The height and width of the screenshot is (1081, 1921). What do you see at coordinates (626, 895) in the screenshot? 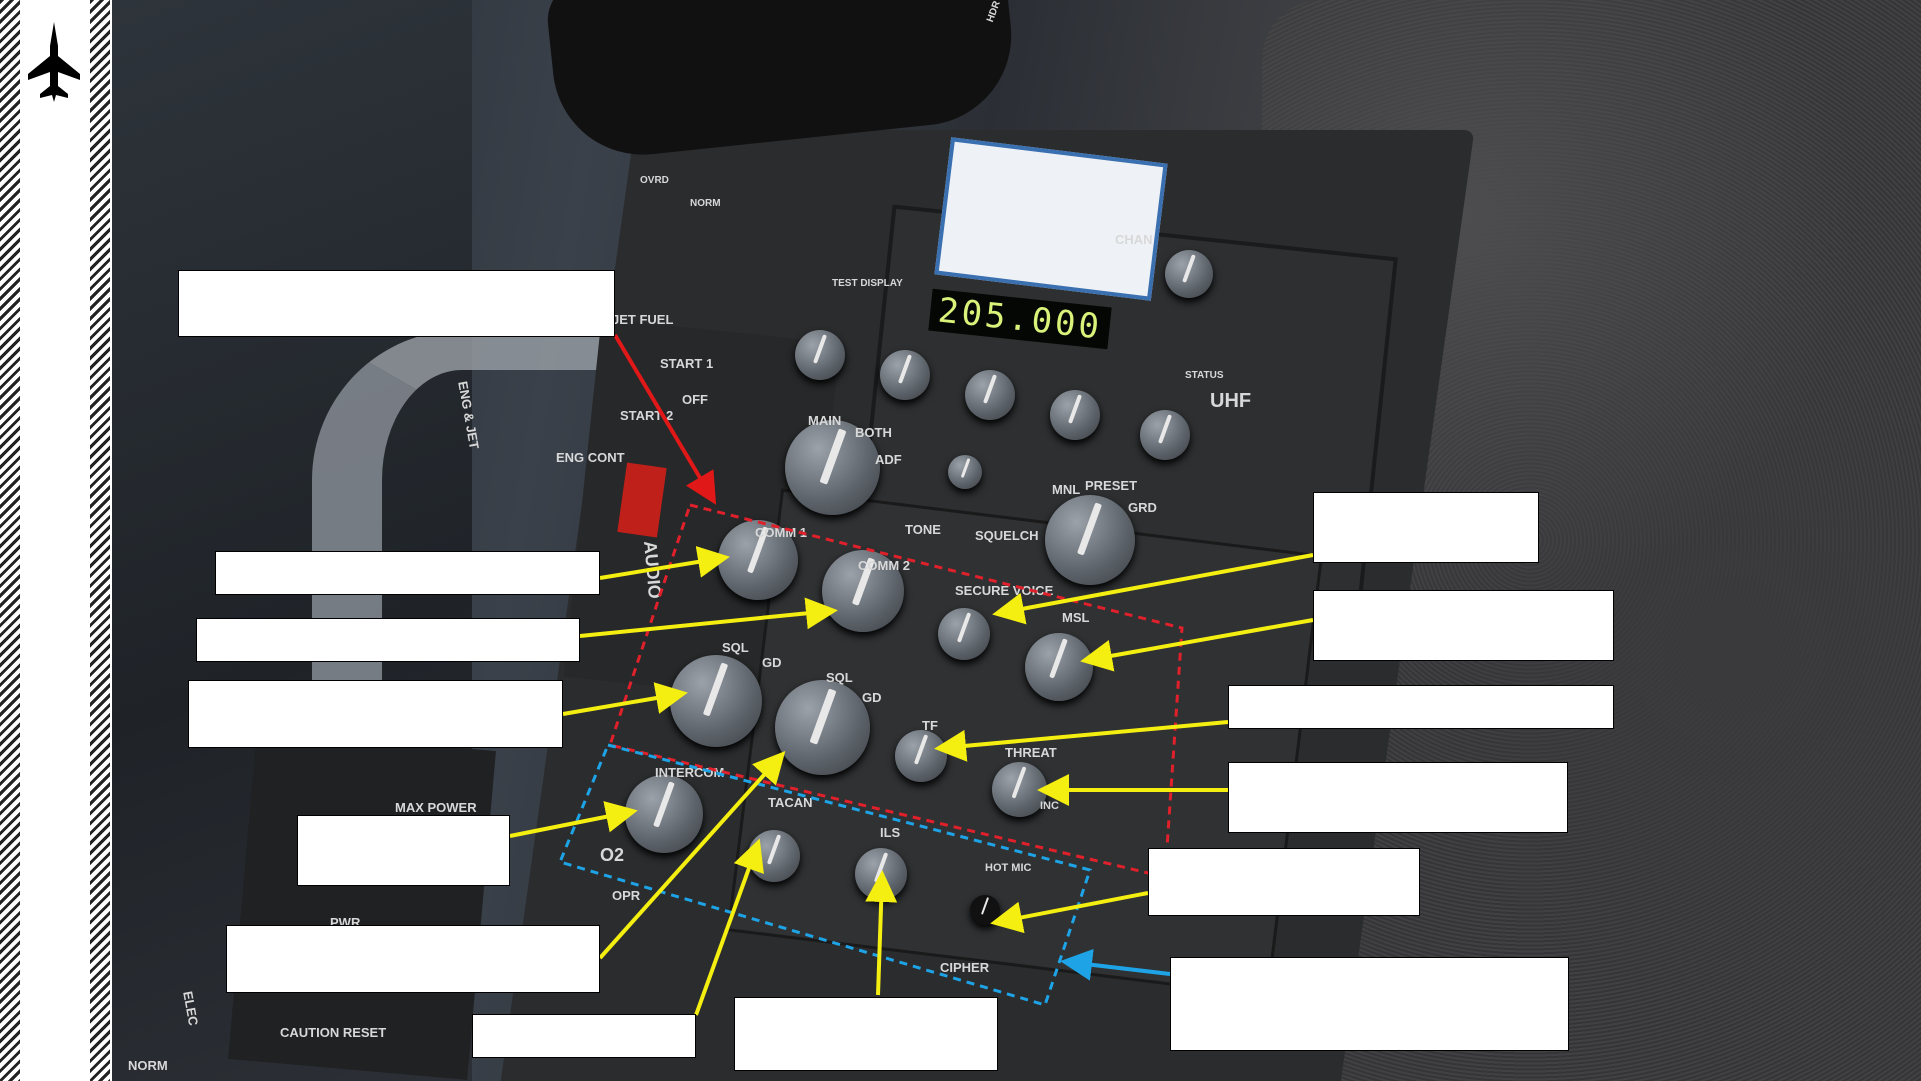
I see `opr-label: OPR` at bounding box center [626, 895].